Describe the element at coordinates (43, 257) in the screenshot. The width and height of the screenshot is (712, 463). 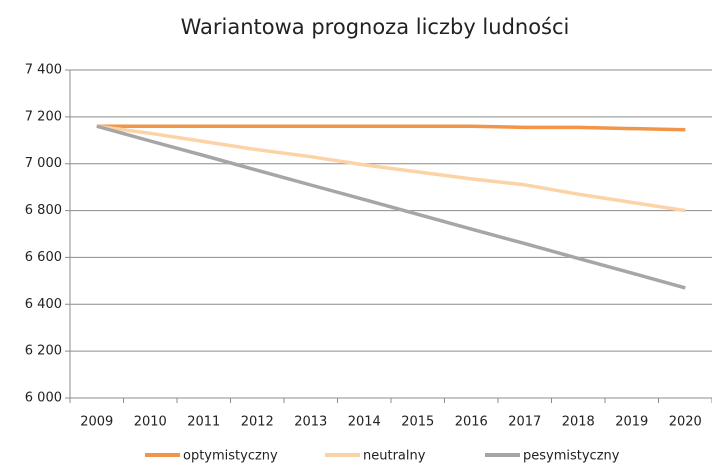
I see `y-tick-label: 6 600` at that location.